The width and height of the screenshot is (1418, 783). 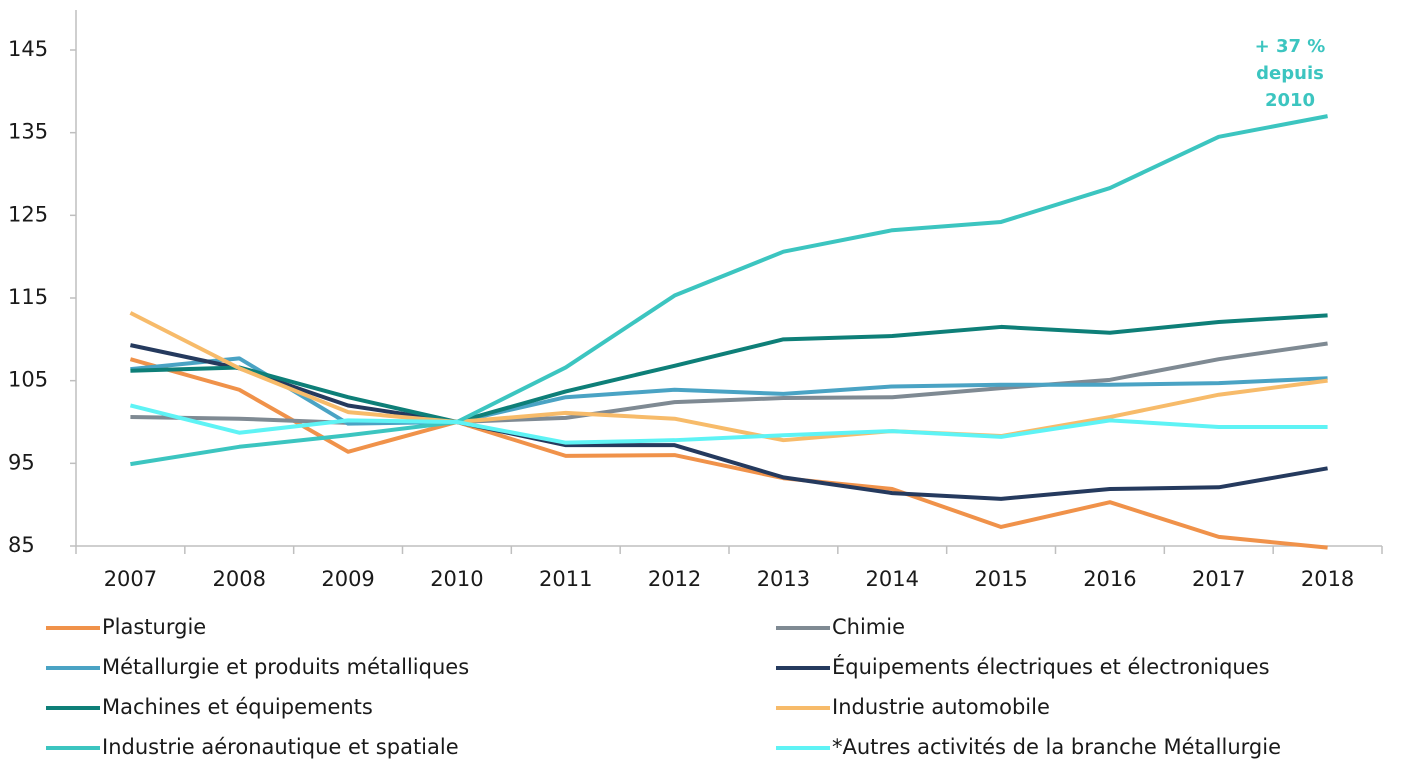 I want to click on legend-label: Équipements électriques et électroniques, so click(x=1051, y=666).